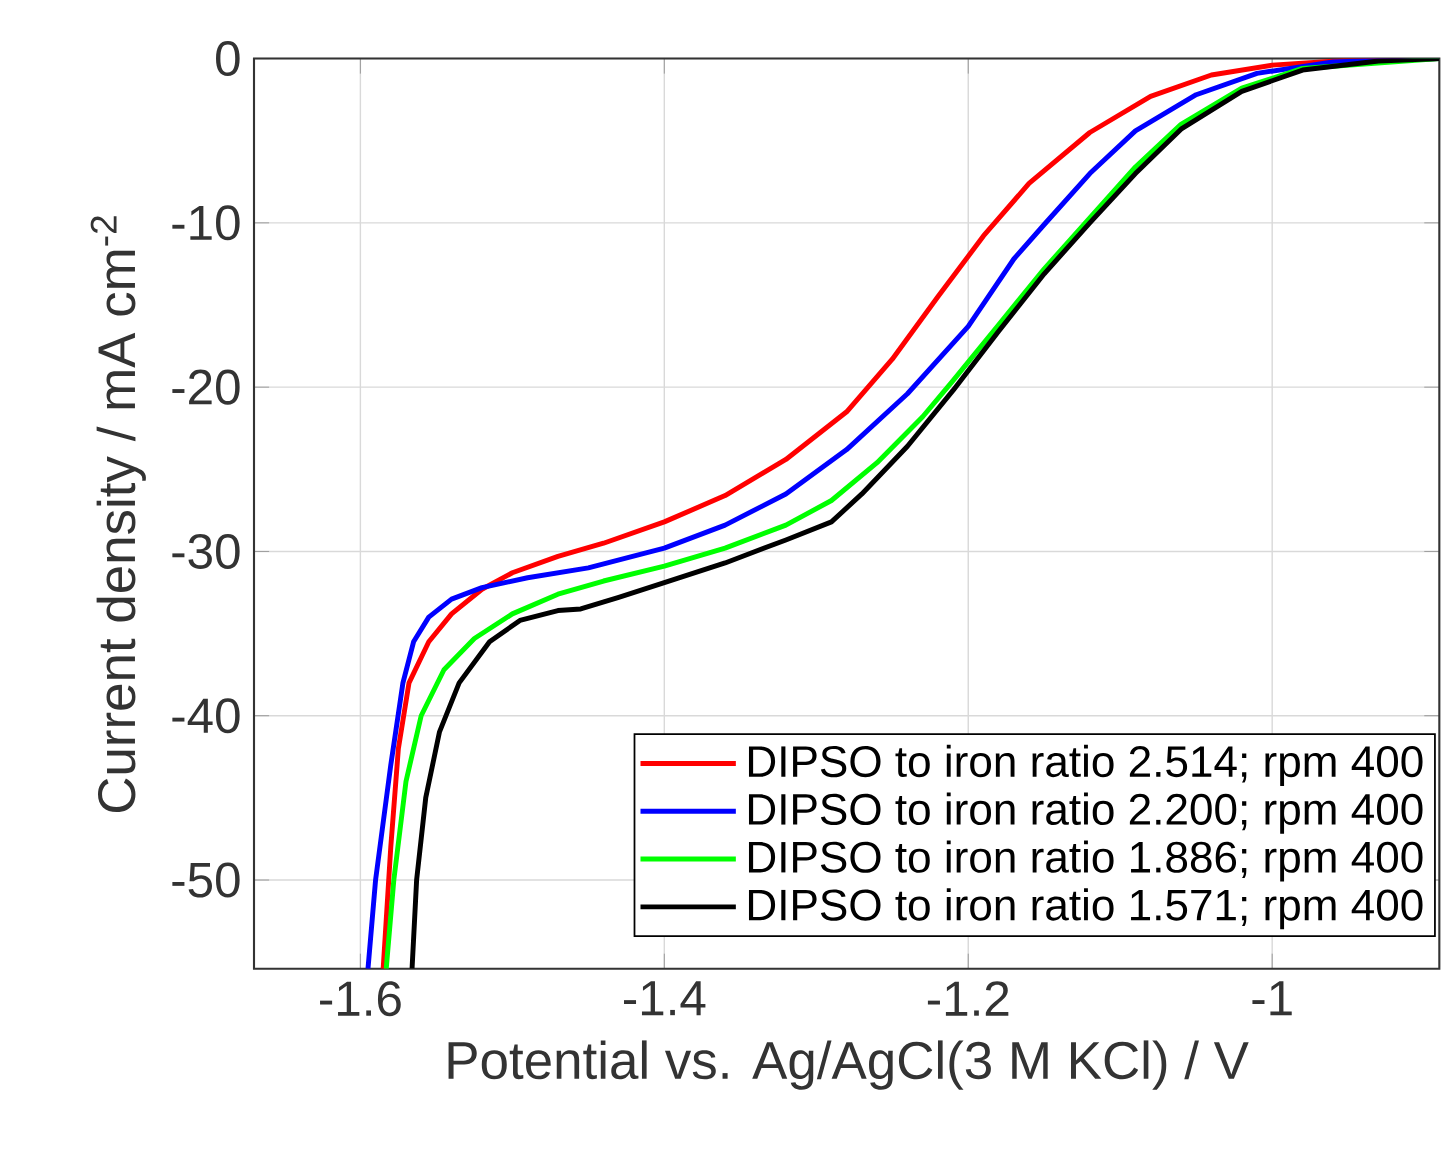  I want to click on y-axis-title: Current density / mA cm$^{-2}$, so click(118, 514).